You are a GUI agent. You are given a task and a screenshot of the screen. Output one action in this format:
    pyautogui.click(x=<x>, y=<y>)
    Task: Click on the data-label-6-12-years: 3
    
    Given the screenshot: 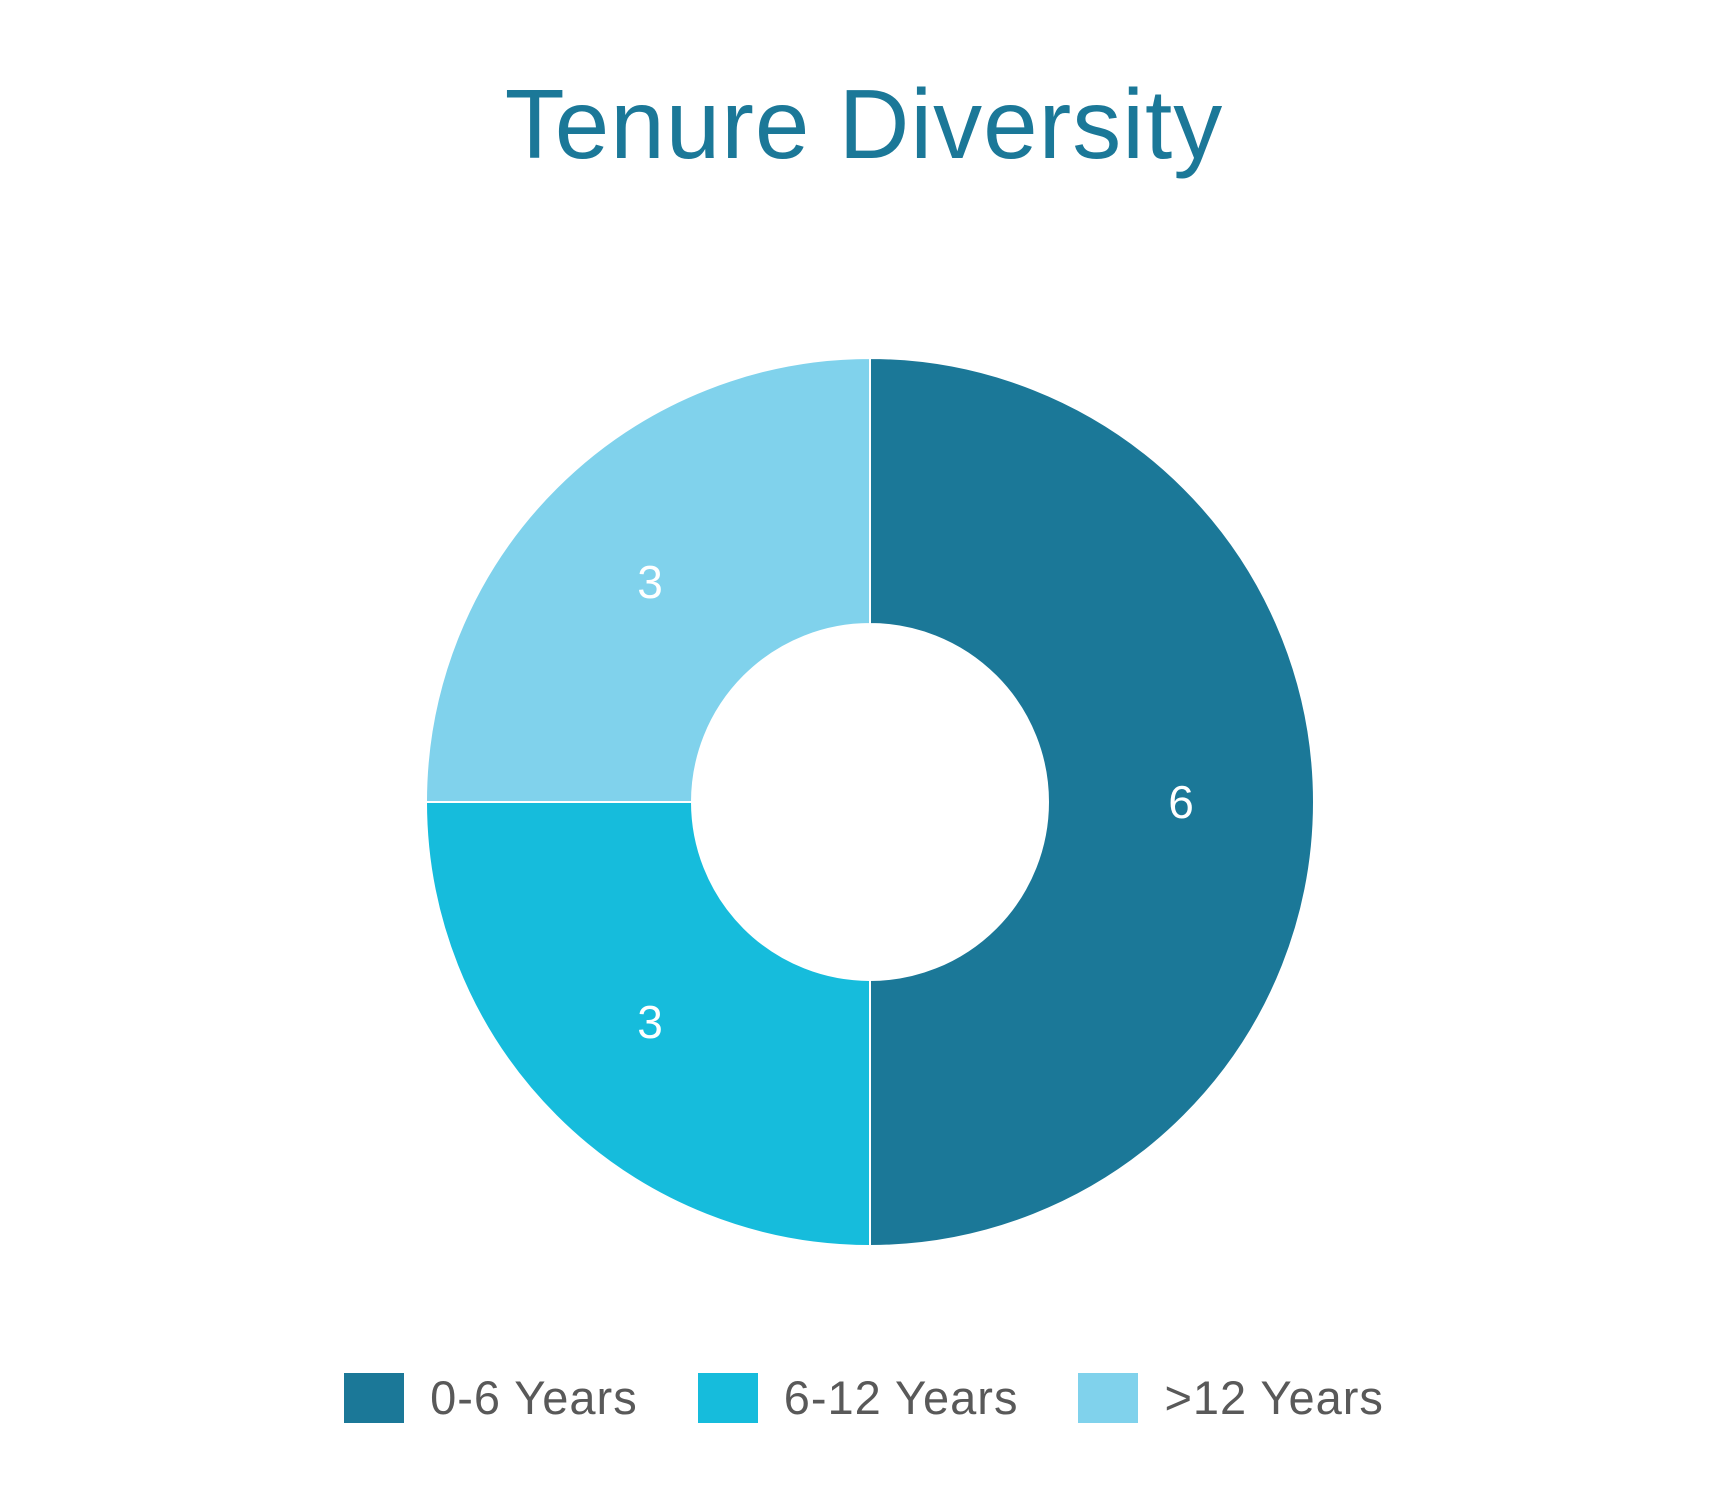 What is the action you would take?
    pyautogui.click(x=650, y=1022)
    